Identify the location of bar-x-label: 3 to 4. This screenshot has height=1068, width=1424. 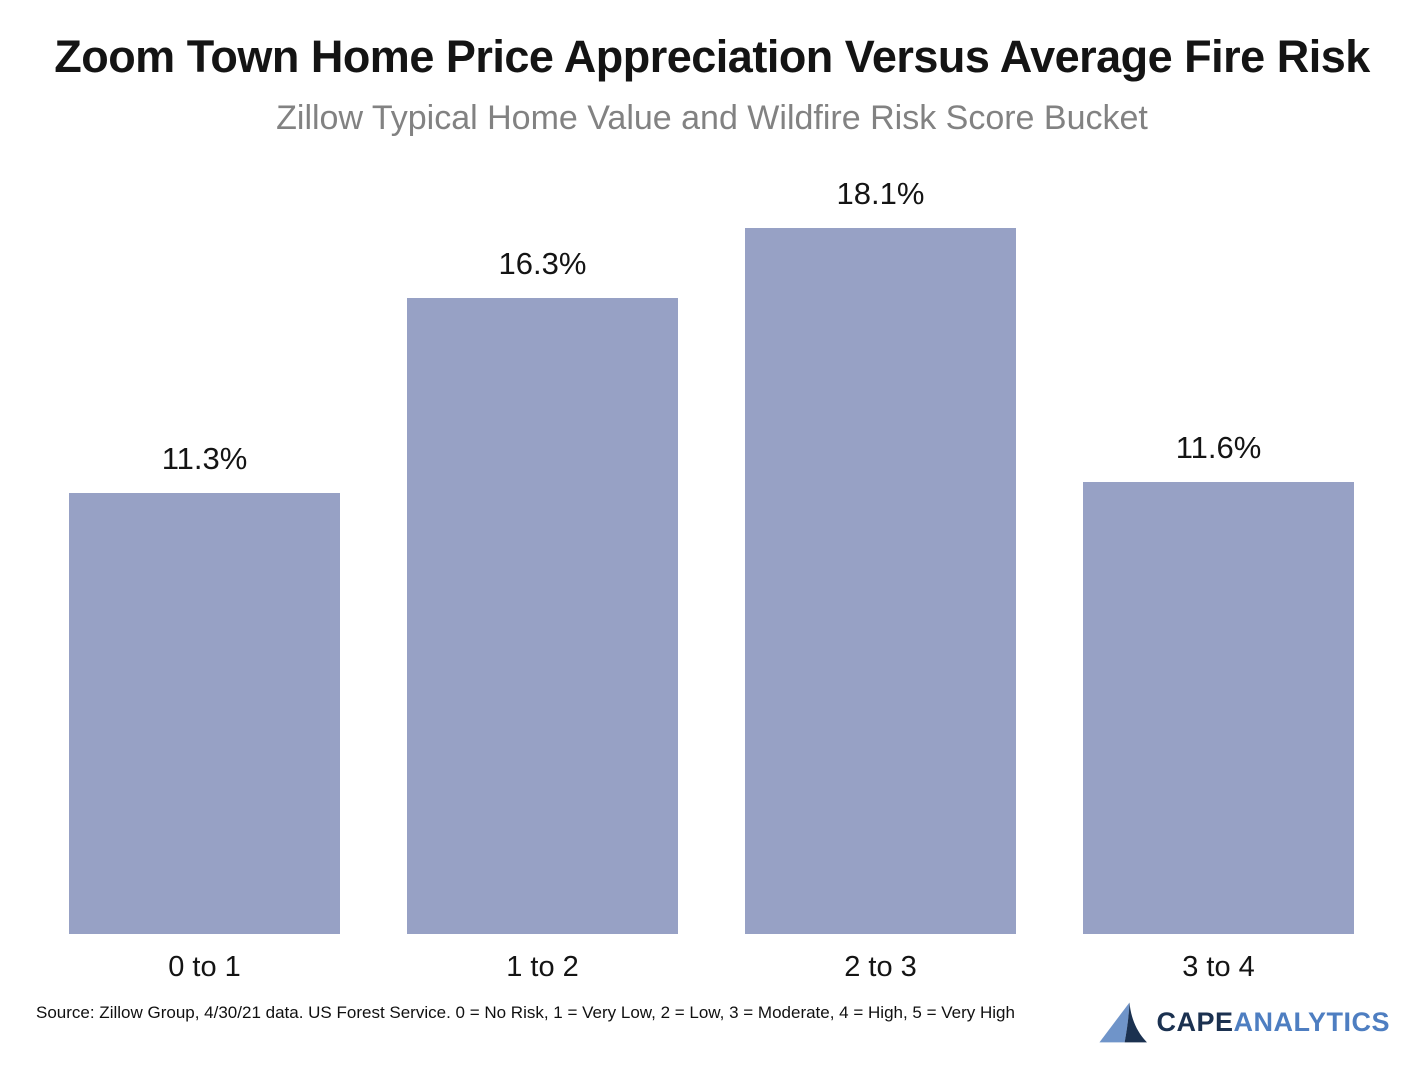
(1218, 966).